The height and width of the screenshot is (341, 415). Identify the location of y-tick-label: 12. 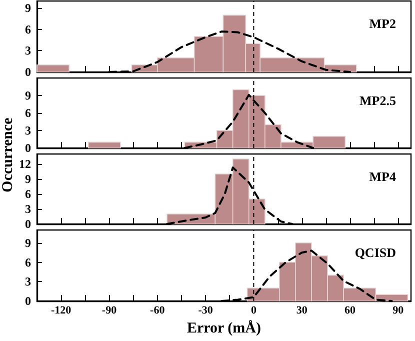
(25, 164).